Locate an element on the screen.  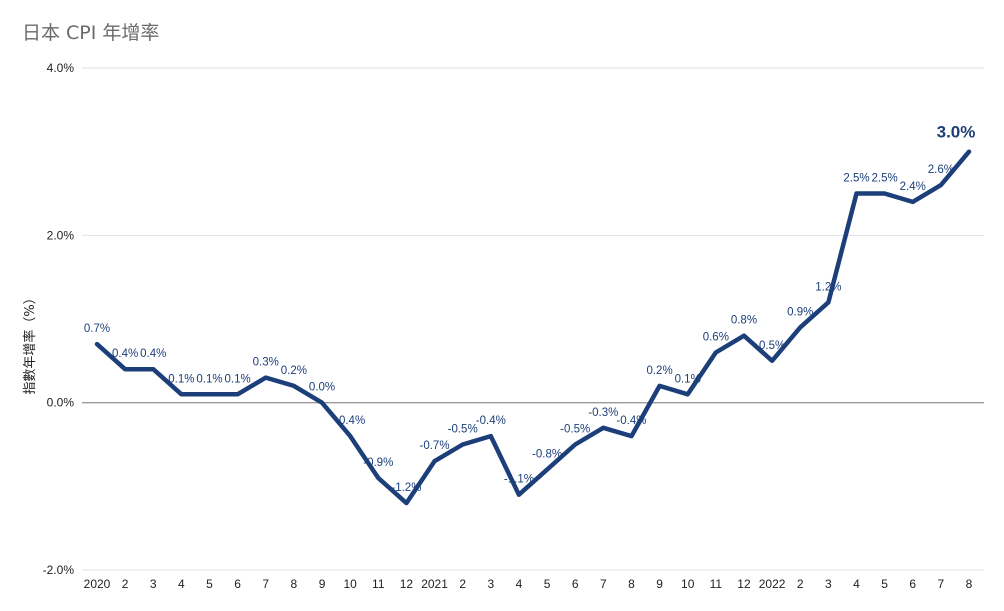
y-tick-label: 0.0% is located at coordinates (61, 403).